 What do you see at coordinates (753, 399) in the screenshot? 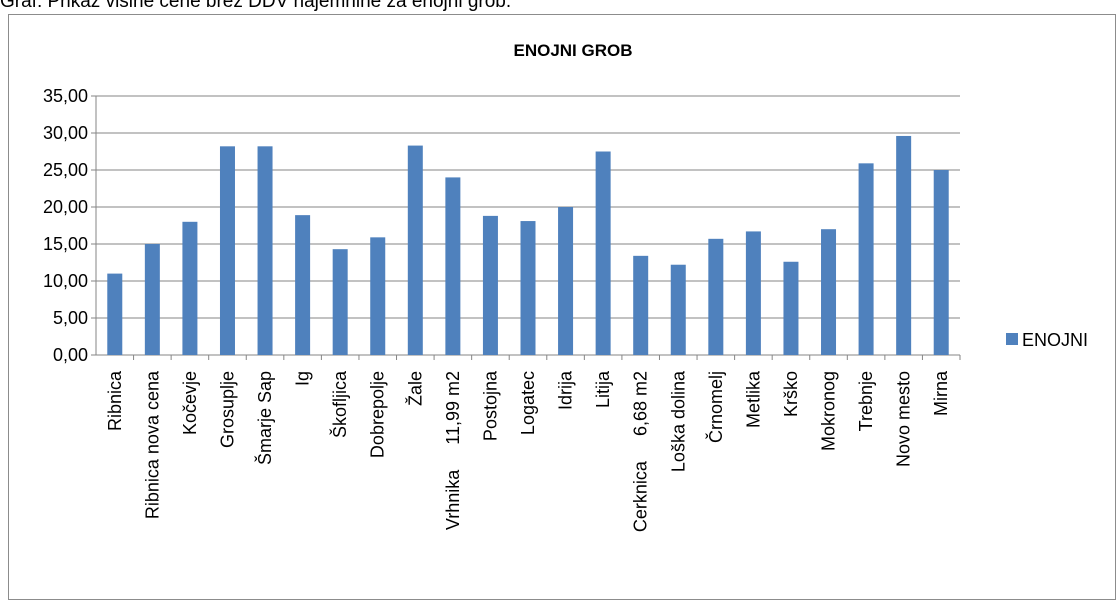
I see `x-tick-label: Metlika` at bounding box center [753, 399].